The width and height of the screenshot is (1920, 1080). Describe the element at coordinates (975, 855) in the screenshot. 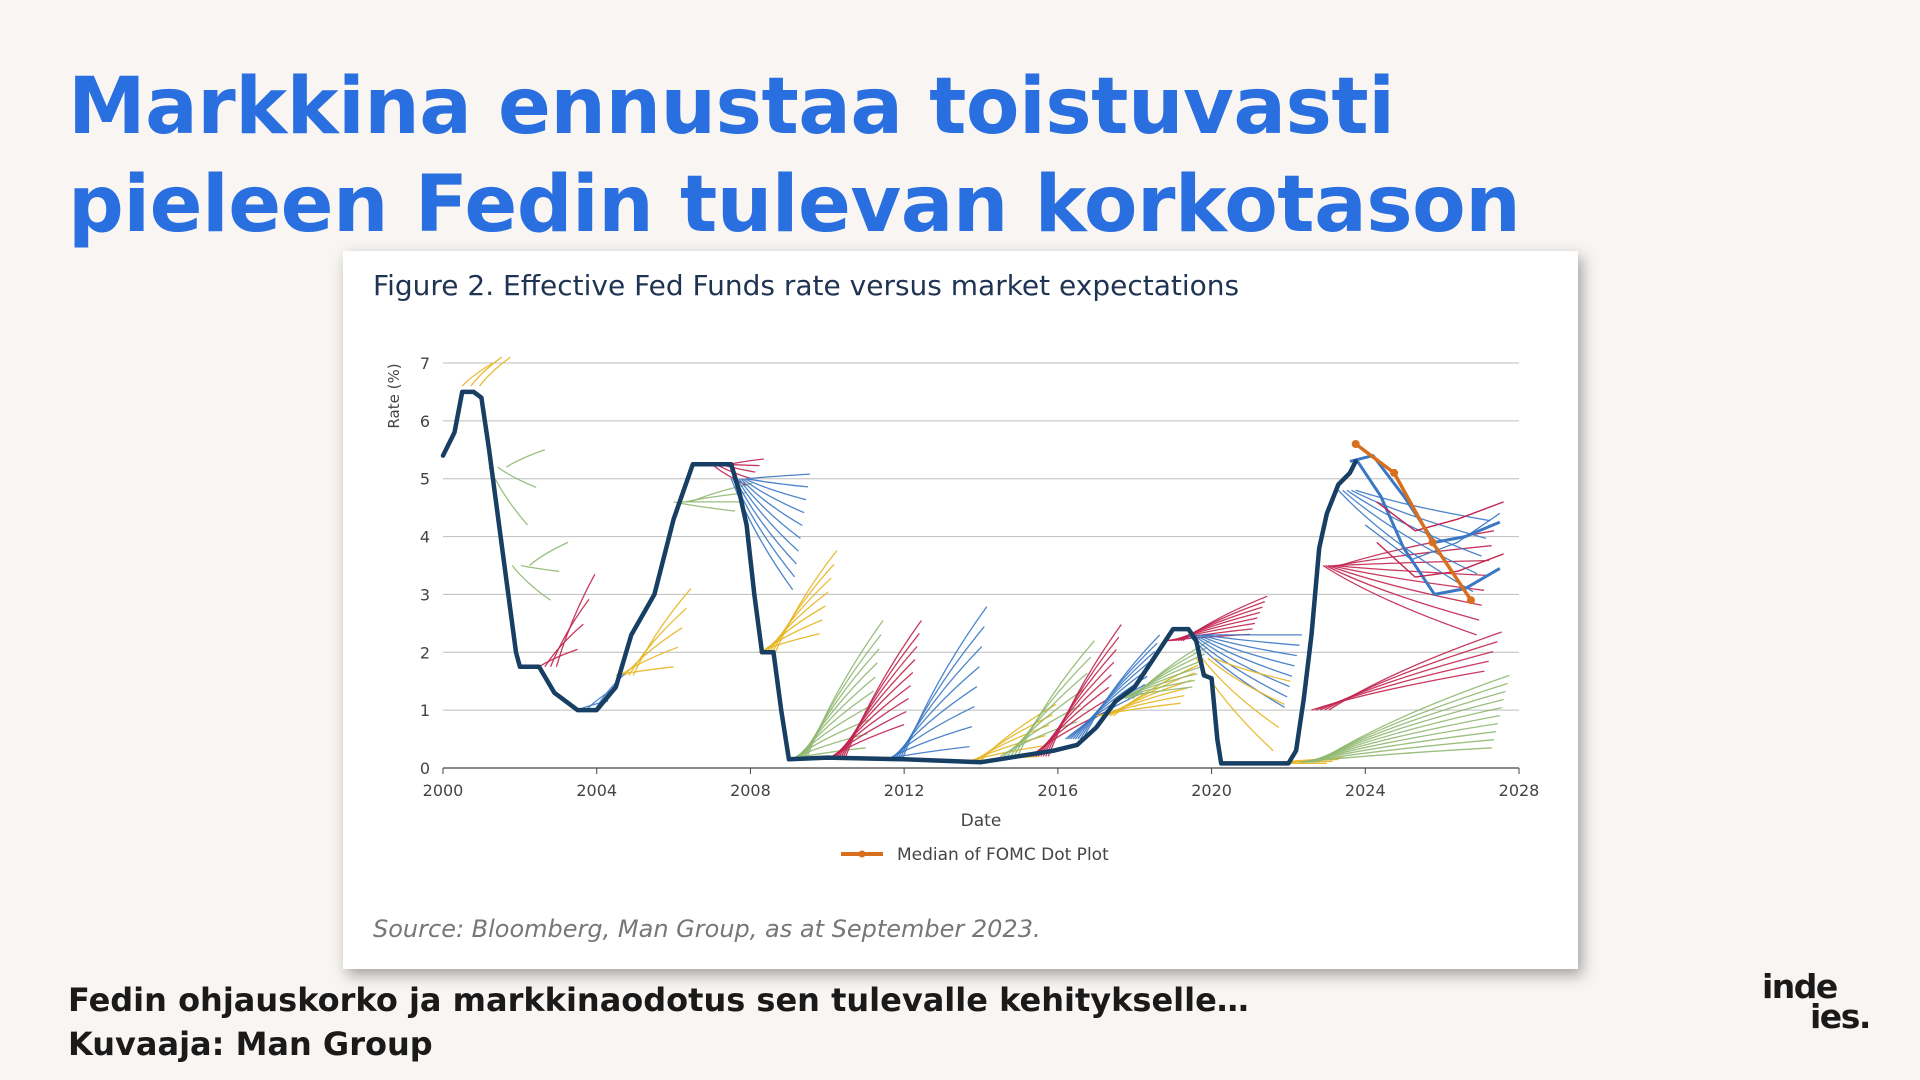

I see `legend: Median of FOMC Dot Plot` at that location.